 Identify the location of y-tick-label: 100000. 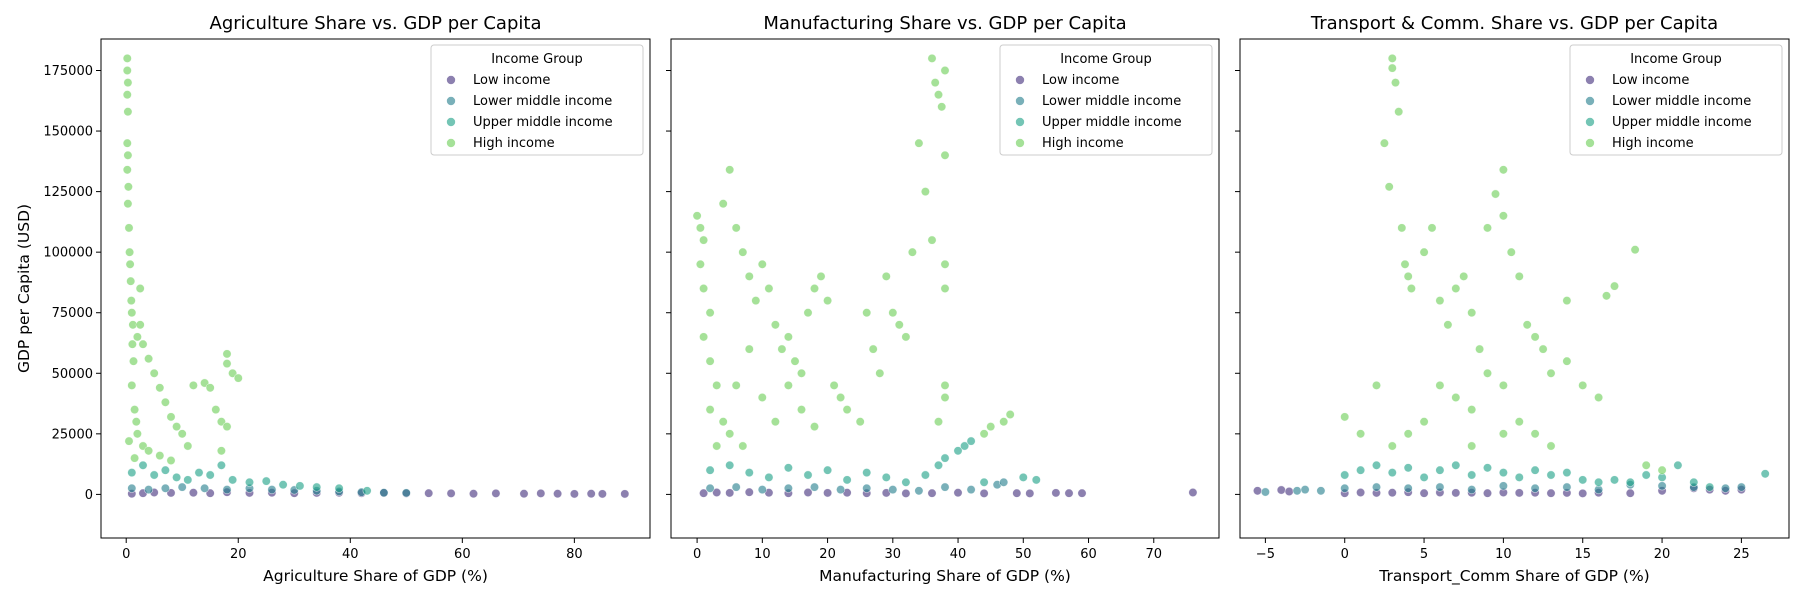
(68, 253).